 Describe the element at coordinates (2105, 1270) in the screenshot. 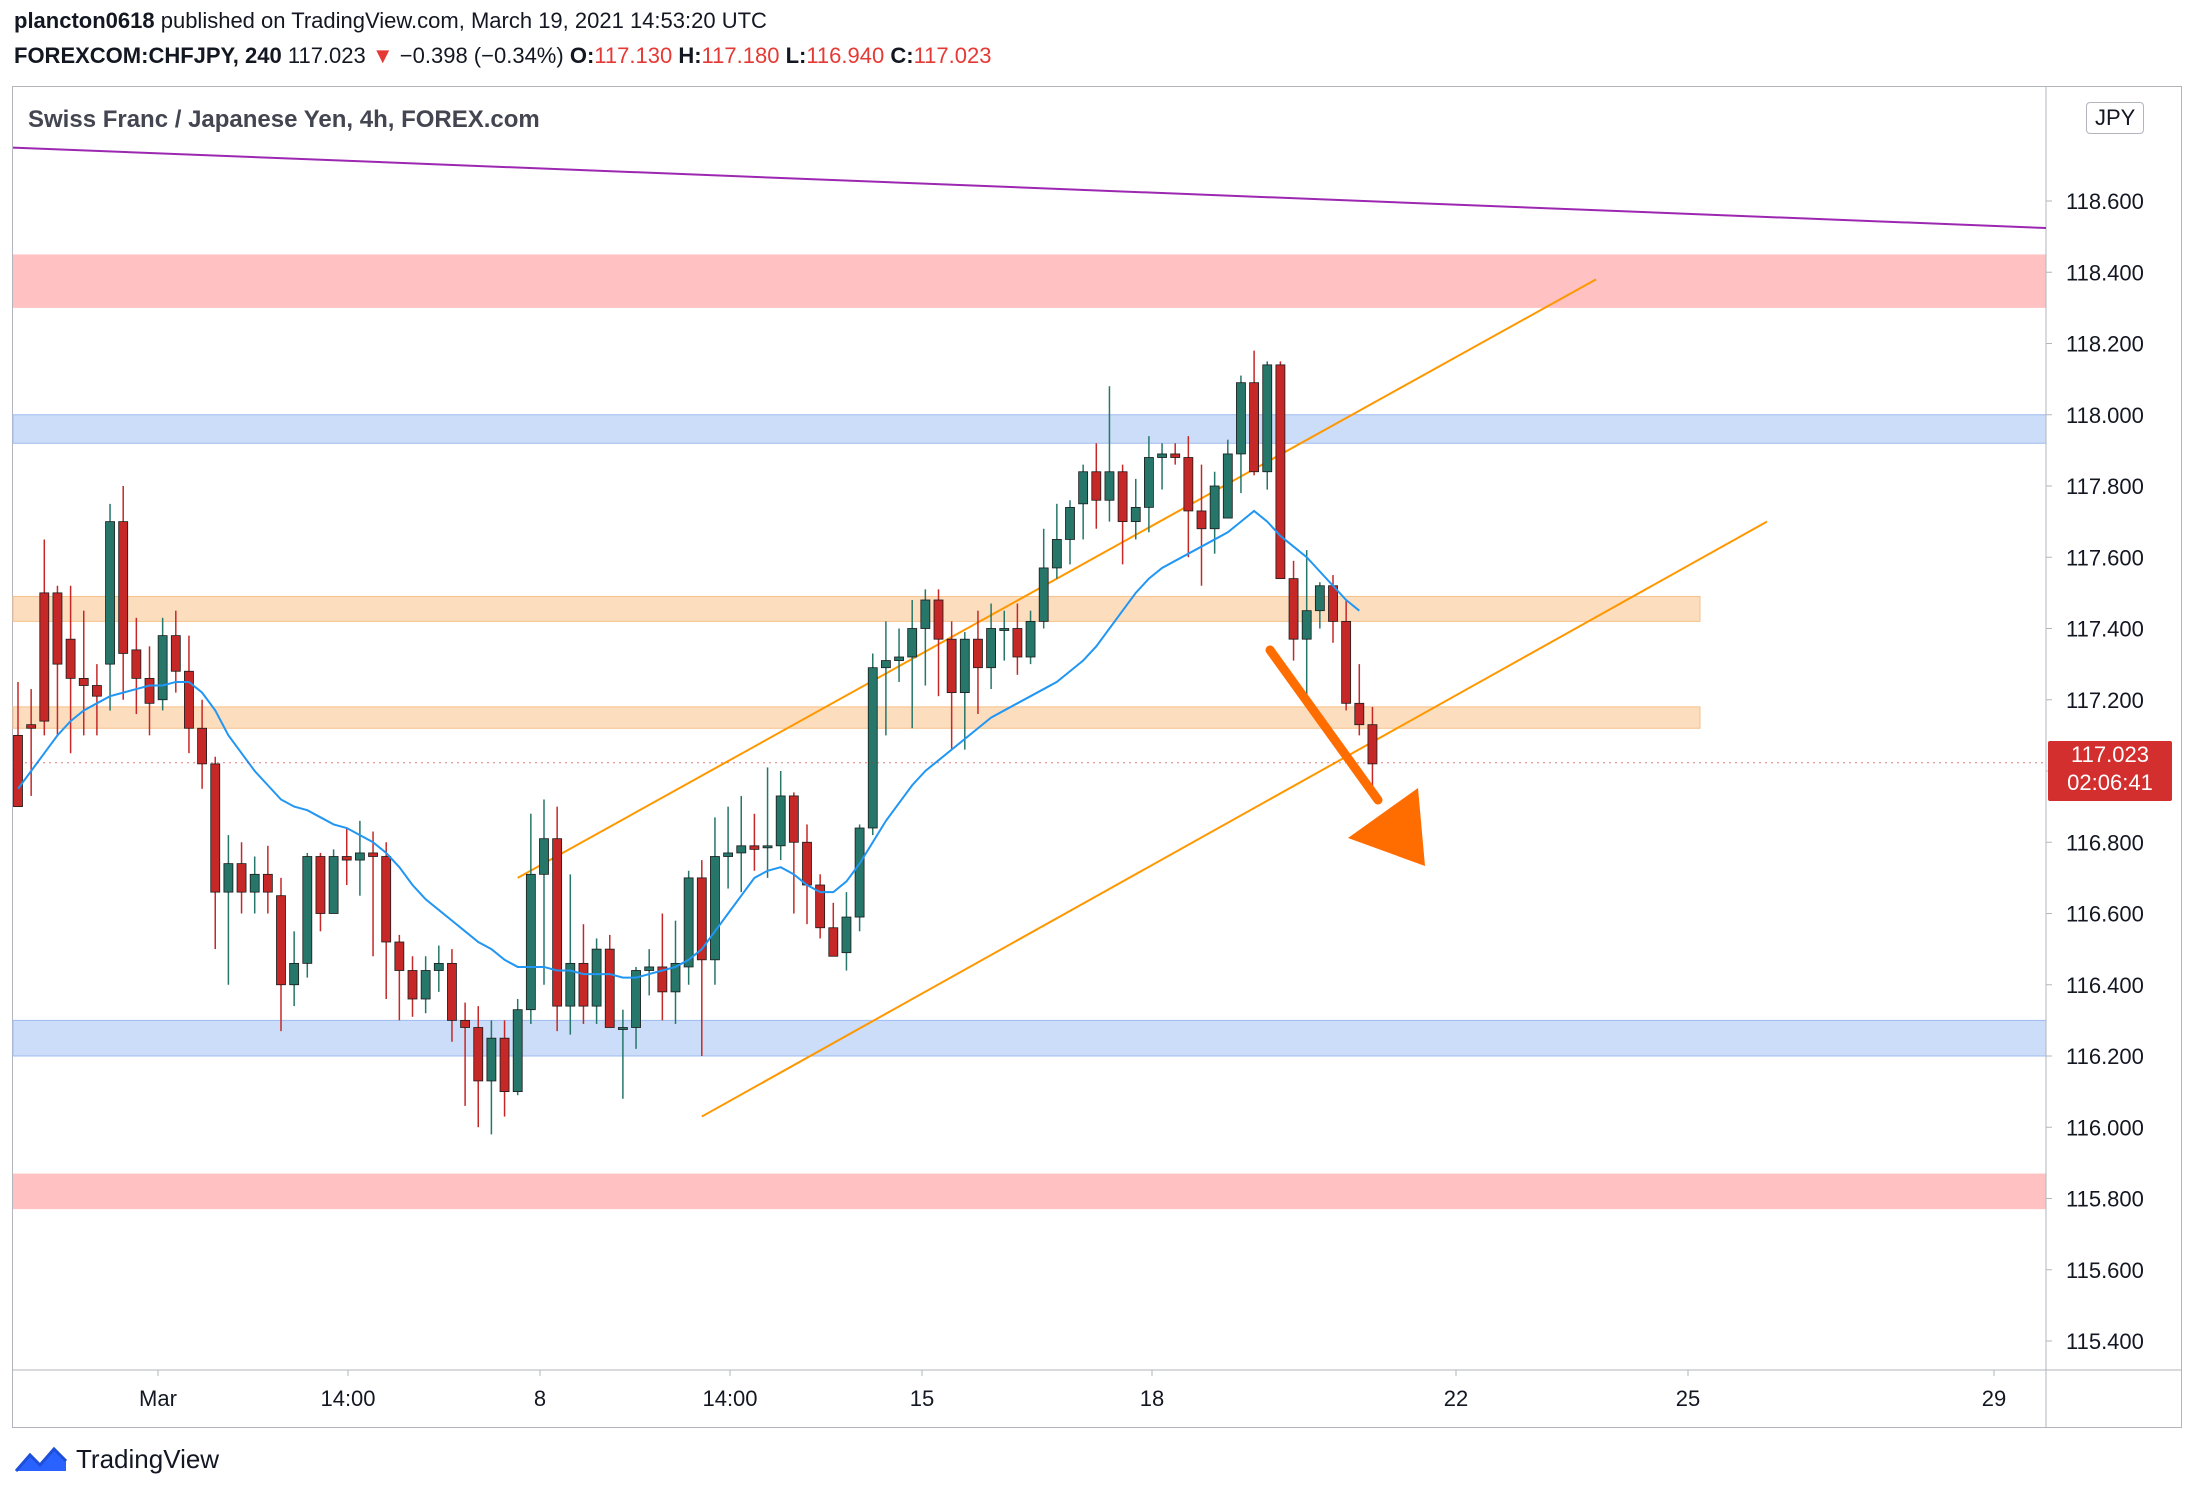

I see `y-tick-label-15: 115.600` at that location.